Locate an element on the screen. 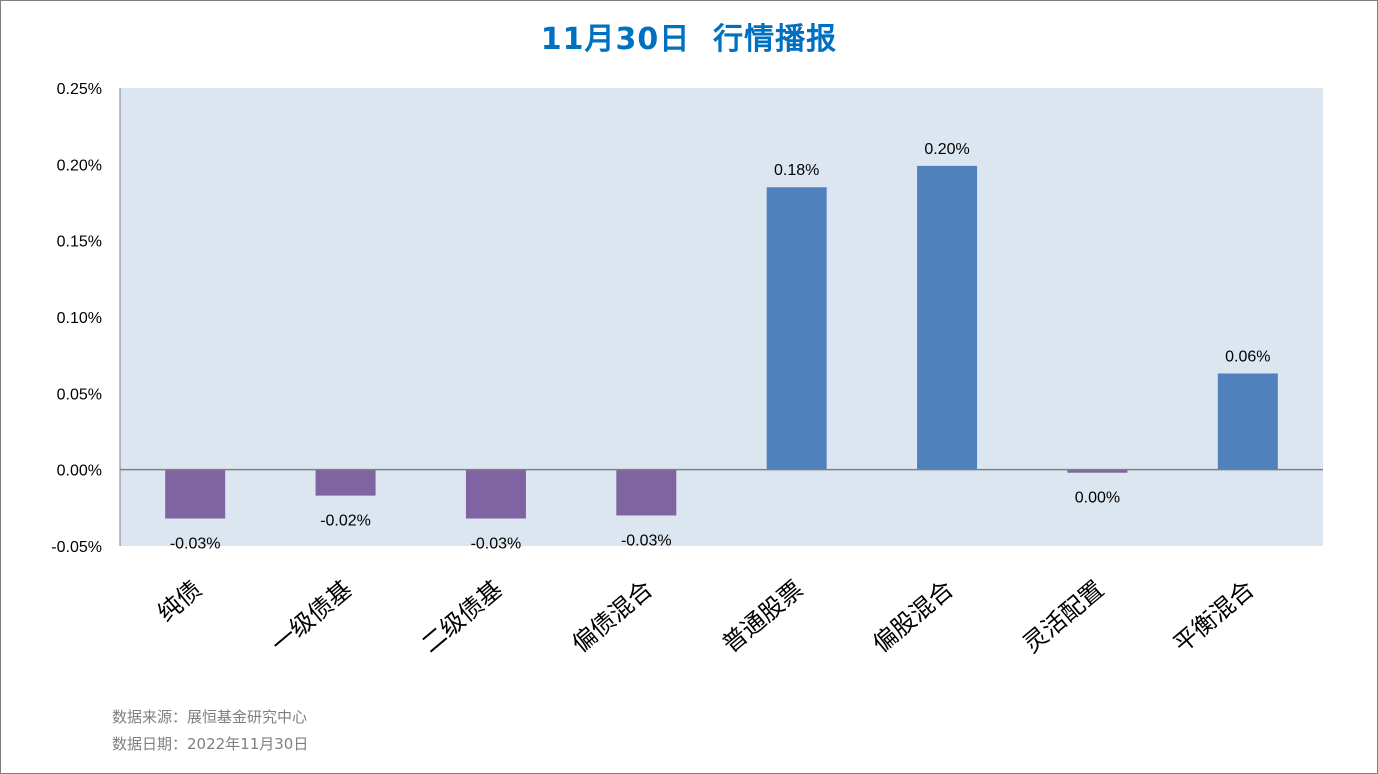 Image resolution: width=1378 pixels, height=774 pixels. y-tick-label: 0.15% is located at coordinates (79, 242).